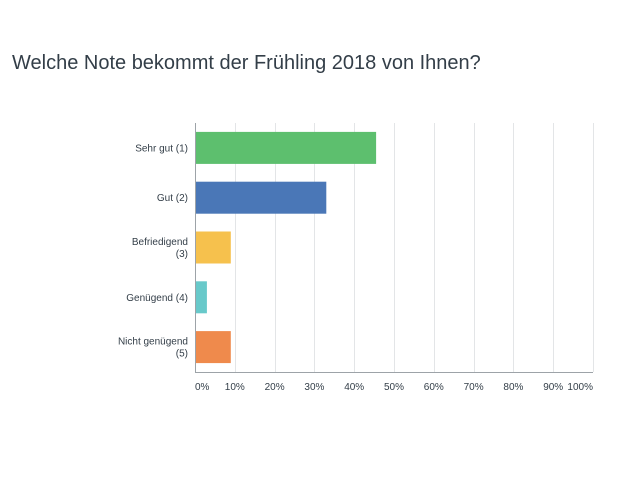  Describe the element at coordinates (235, 387) in the screenshot. I see `x-tick-label: 10%` at that location.